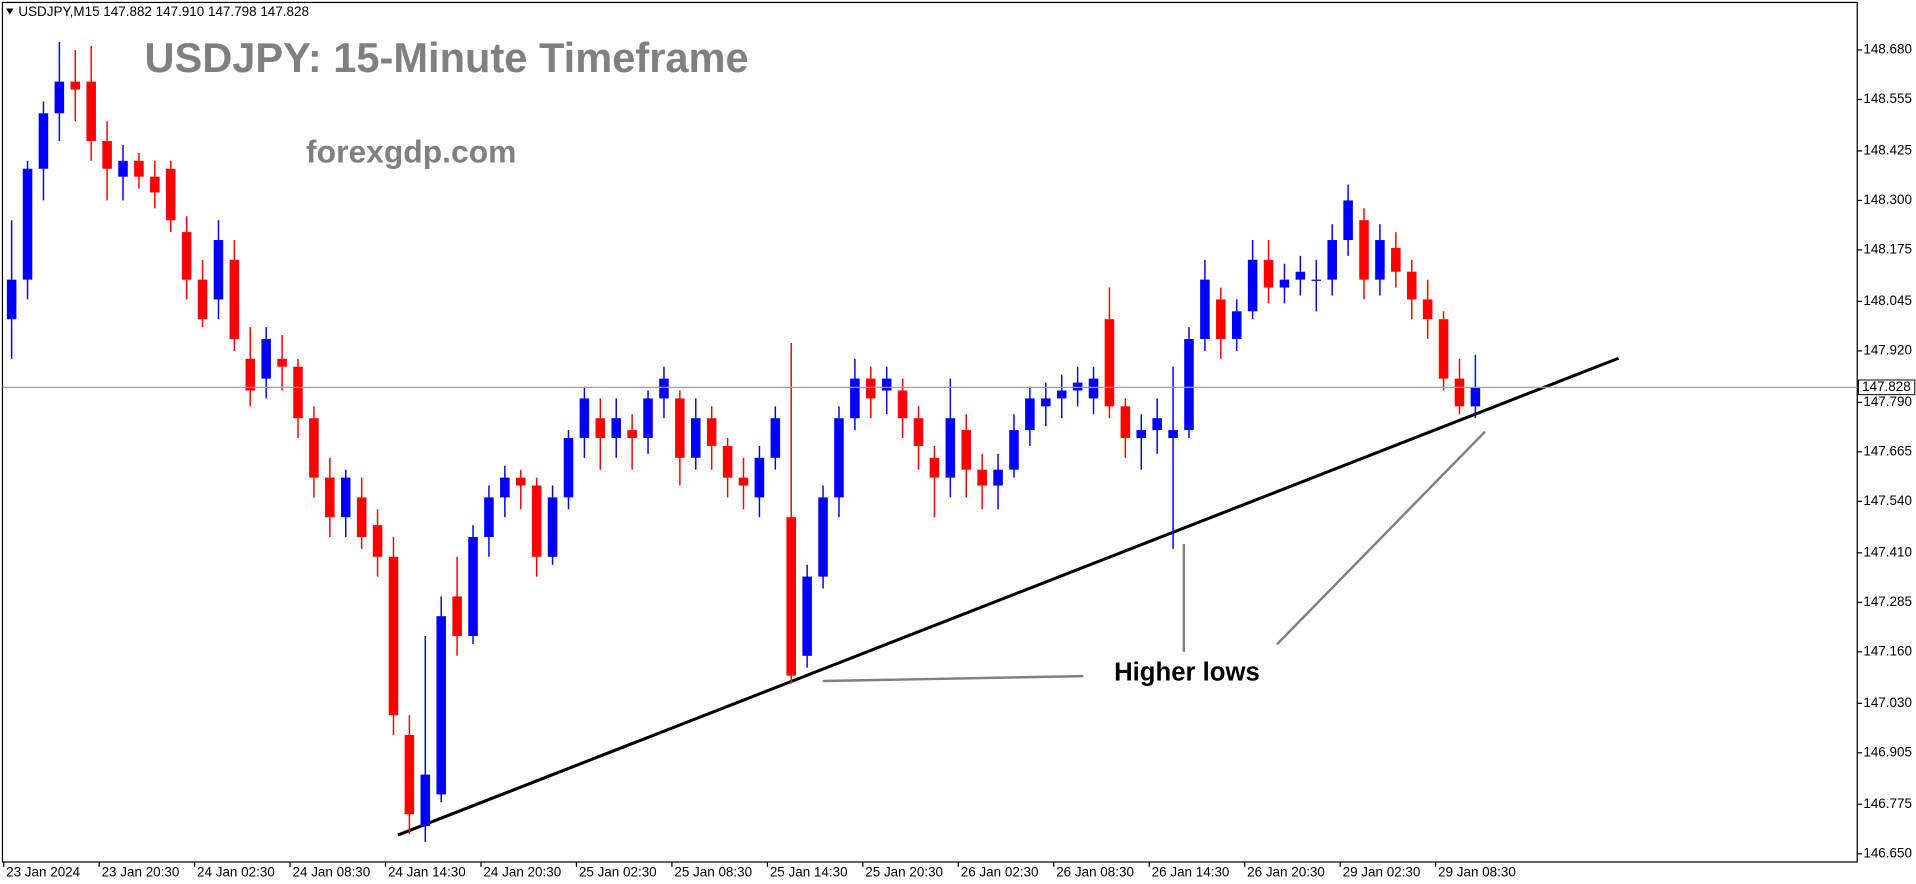  Describe the element at coordinates (1095, 872) in the screenshot. I see `x-tick-label: 26 Jan 08:30` at that location.